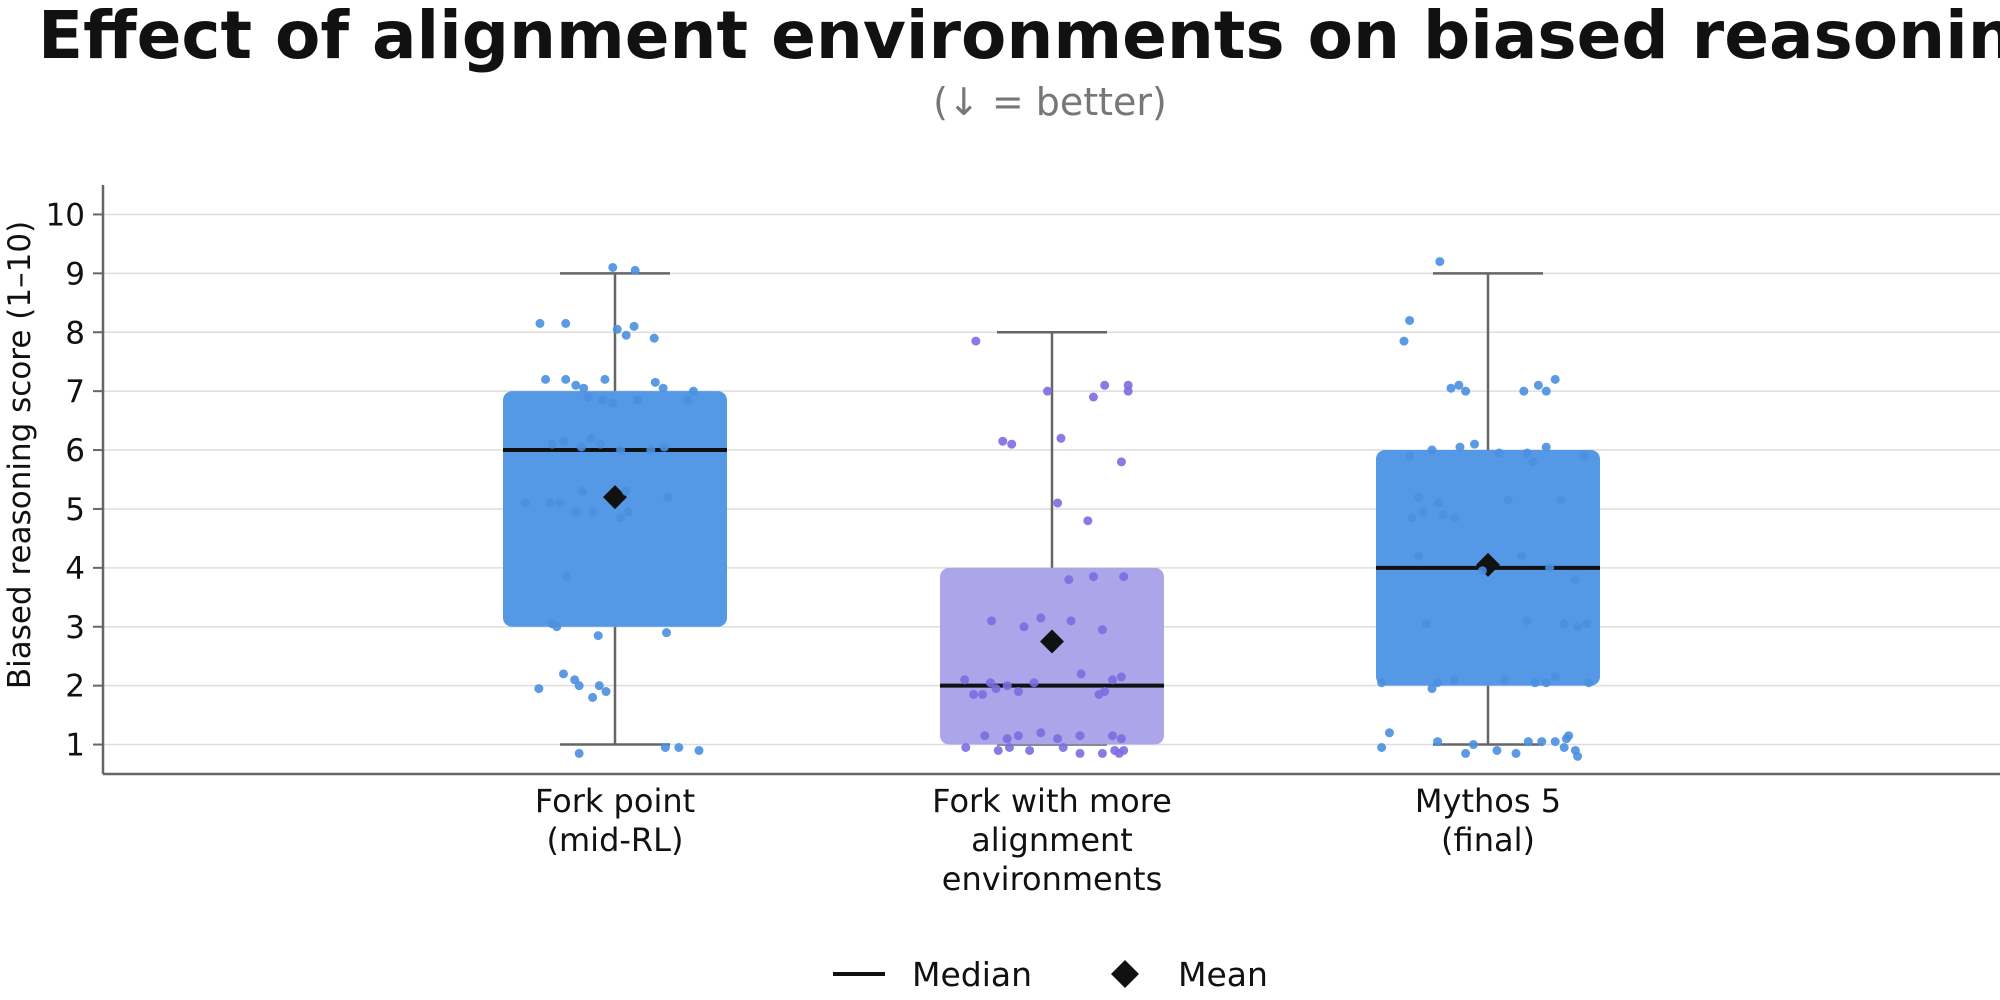 This screenshot has width=2000, height=1000. I want to click on y-axis-label: Biased reasoning score (1–10), so click(20, 455).